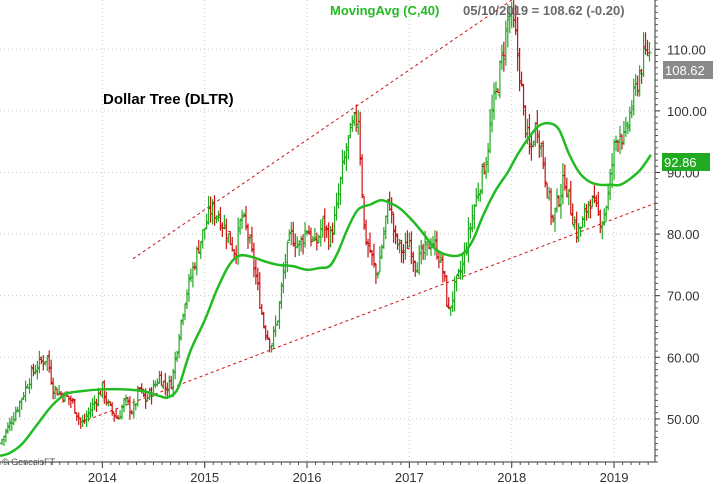  I want to click on chart-title: Dollar Tree (DLTR), so click(168, 99).